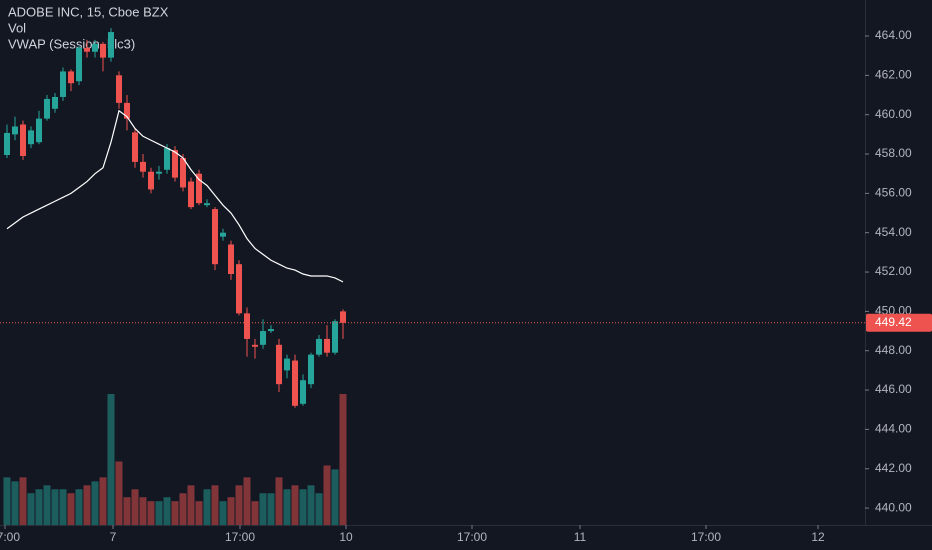 Image resolution: width=932 pixels, height=550 pixels. I want to click on y-tick-label: 456.00, so click(893, 193).